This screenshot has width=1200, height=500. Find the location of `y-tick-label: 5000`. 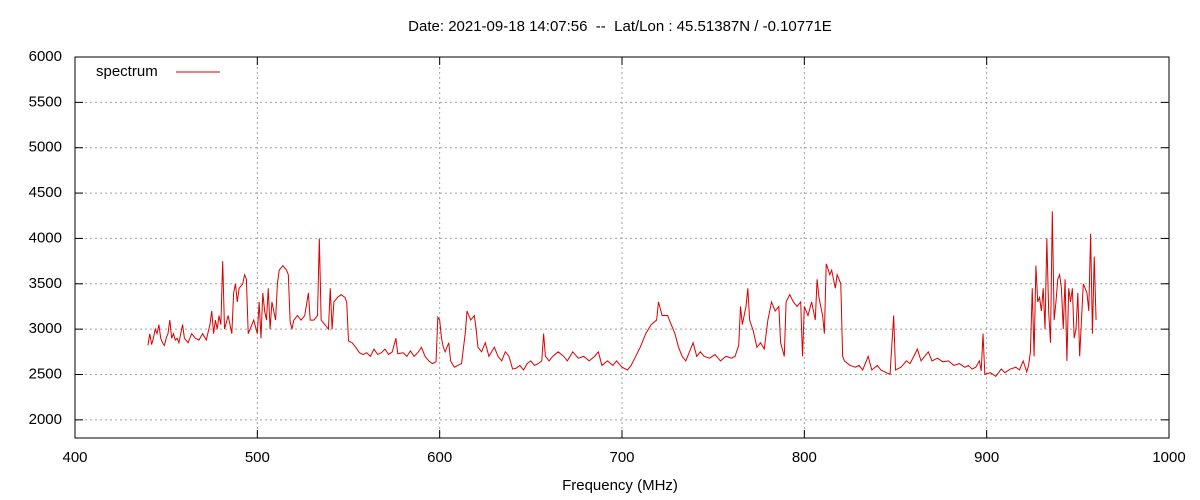

y-tick-label: 5000 is located at coordinates (45, 147).